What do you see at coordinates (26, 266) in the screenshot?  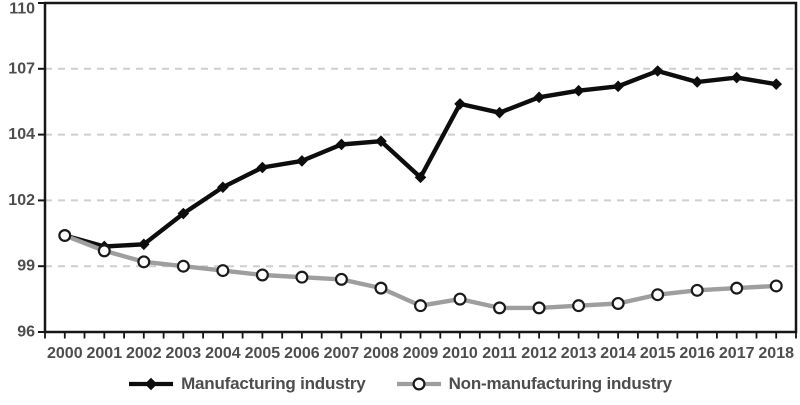 I see `y-axis-label: 99` at bounding box center [26, 266].